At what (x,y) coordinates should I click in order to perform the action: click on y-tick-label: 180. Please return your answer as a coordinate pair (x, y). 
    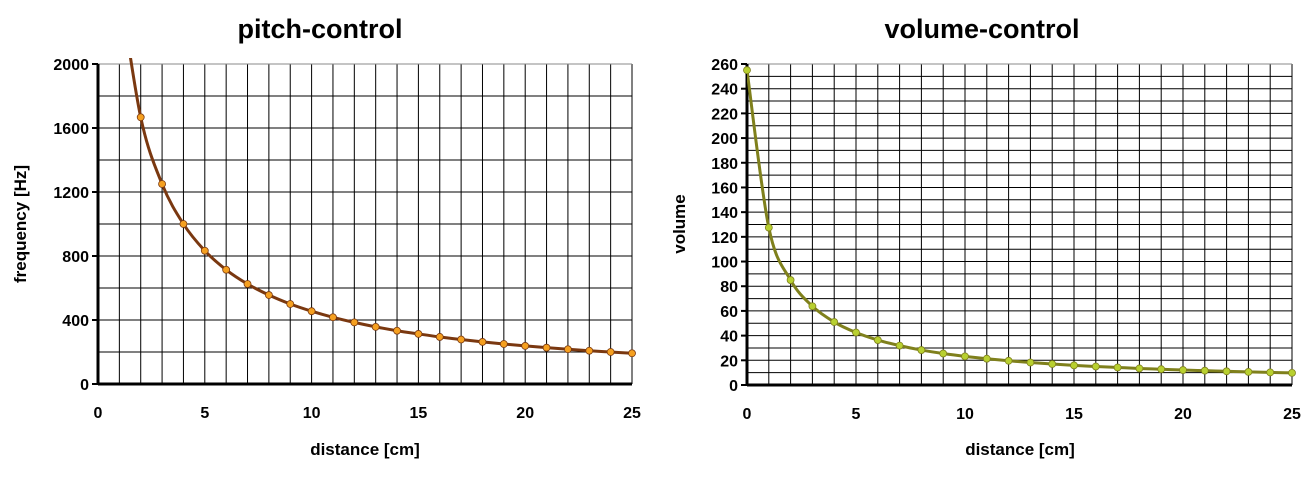
    Looking at the image, I should click on (724, 164).